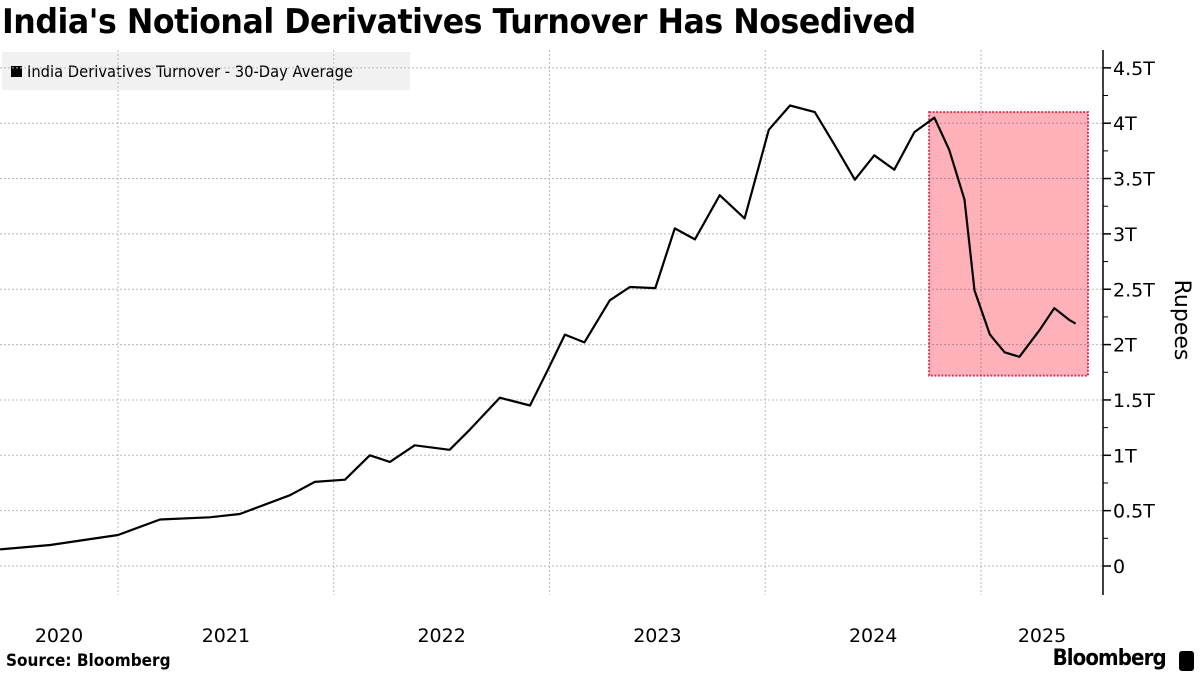 The image size is (1200, 675). I want to click on y-tick-label: 3T, so click(1125, 235).